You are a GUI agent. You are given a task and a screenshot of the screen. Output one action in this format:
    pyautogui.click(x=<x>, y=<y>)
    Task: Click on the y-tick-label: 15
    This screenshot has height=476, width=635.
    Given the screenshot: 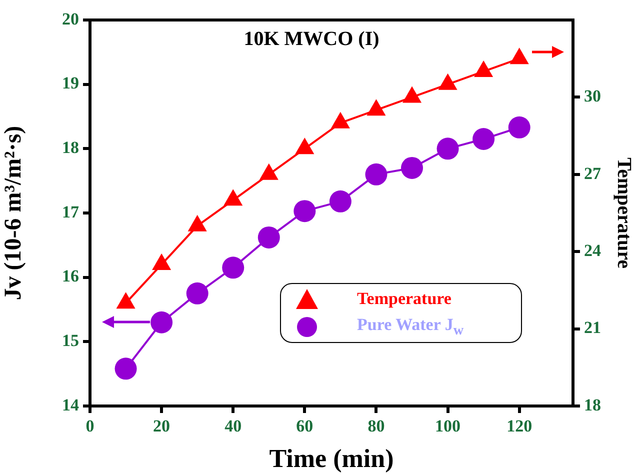 What is the action you would take?
    pyautogui.click(x=70, y=340)
    